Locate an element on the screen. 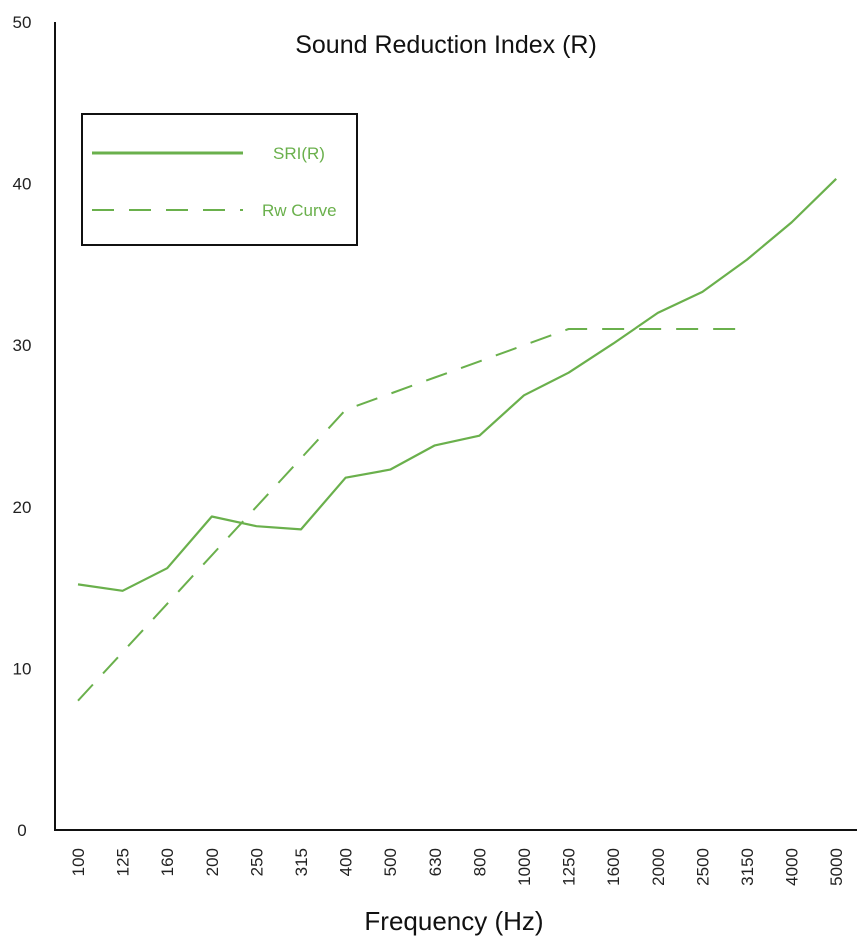  x-tick-label-1000: 1000 is located at coordinates (524, 867).